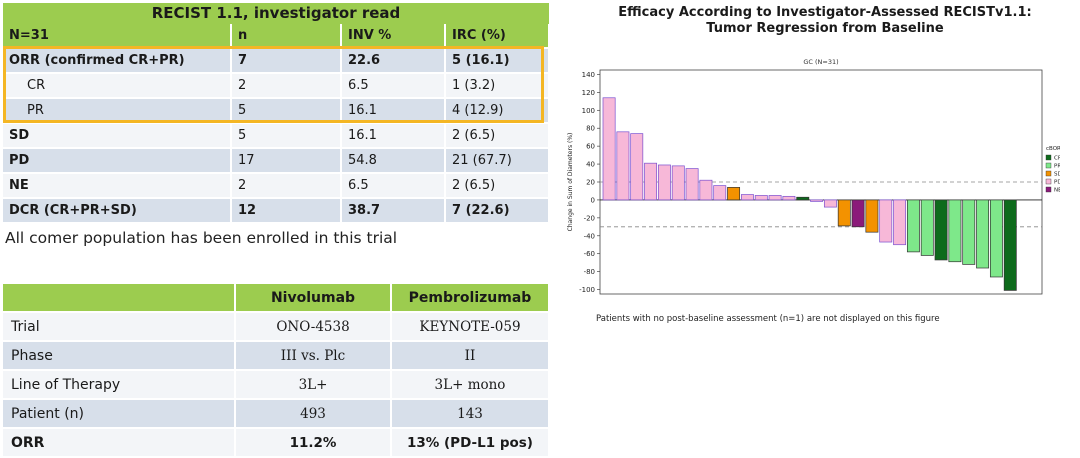 The width and height of the screenshot is (1080, 458). I want to click on cell-nivolumab: 493, so click(313, 414).